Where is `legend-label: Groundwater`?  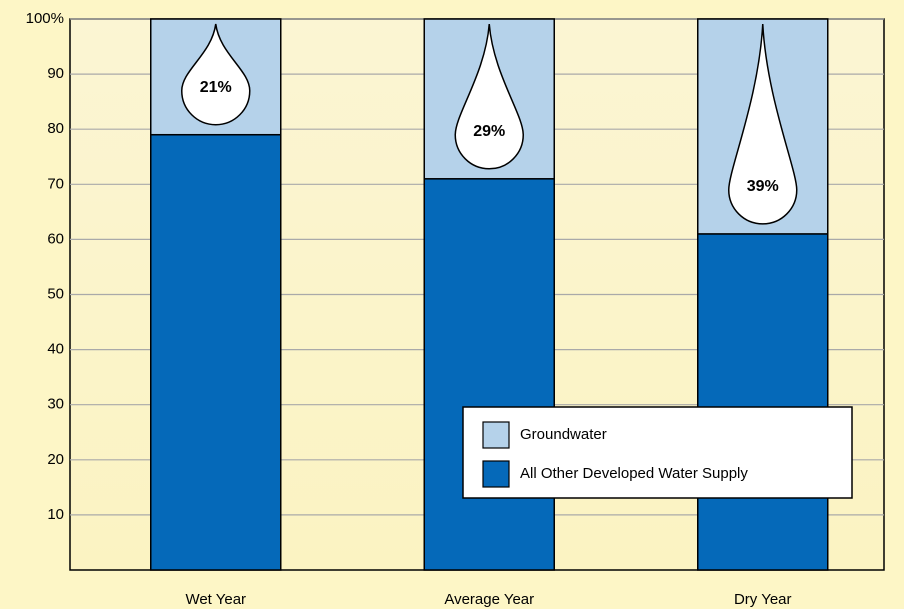 legend-label: Groundwater is located at coordinates (563, 434).